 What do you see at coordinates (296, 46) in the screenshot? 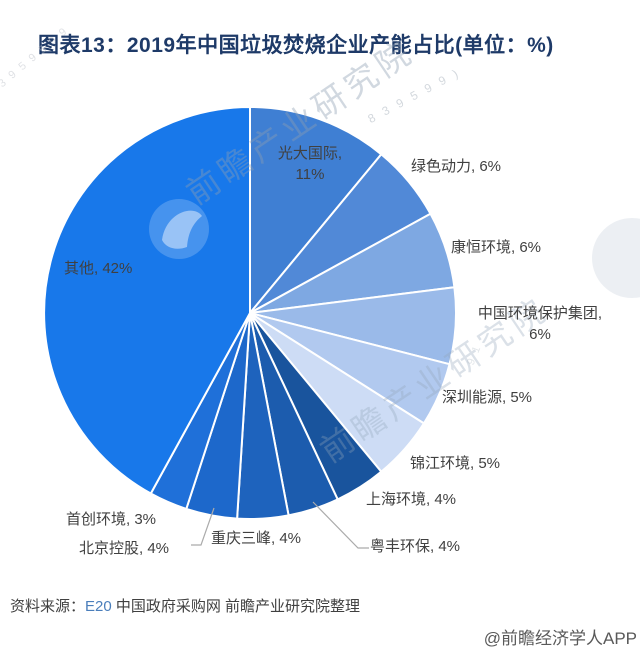
I see `chart-title: 图表13：2019年中国垃圾焚烧企业产能占比(单位：%)` at bounding box center [296, 46].